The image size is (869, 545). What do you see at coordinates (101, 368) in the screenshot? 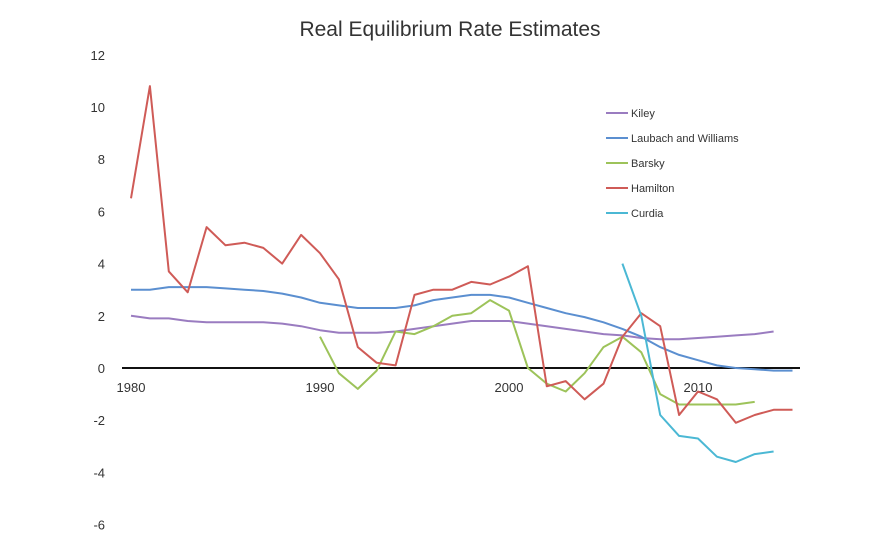
I see `y-tick-label: 0` at bounding box center [101, 368].